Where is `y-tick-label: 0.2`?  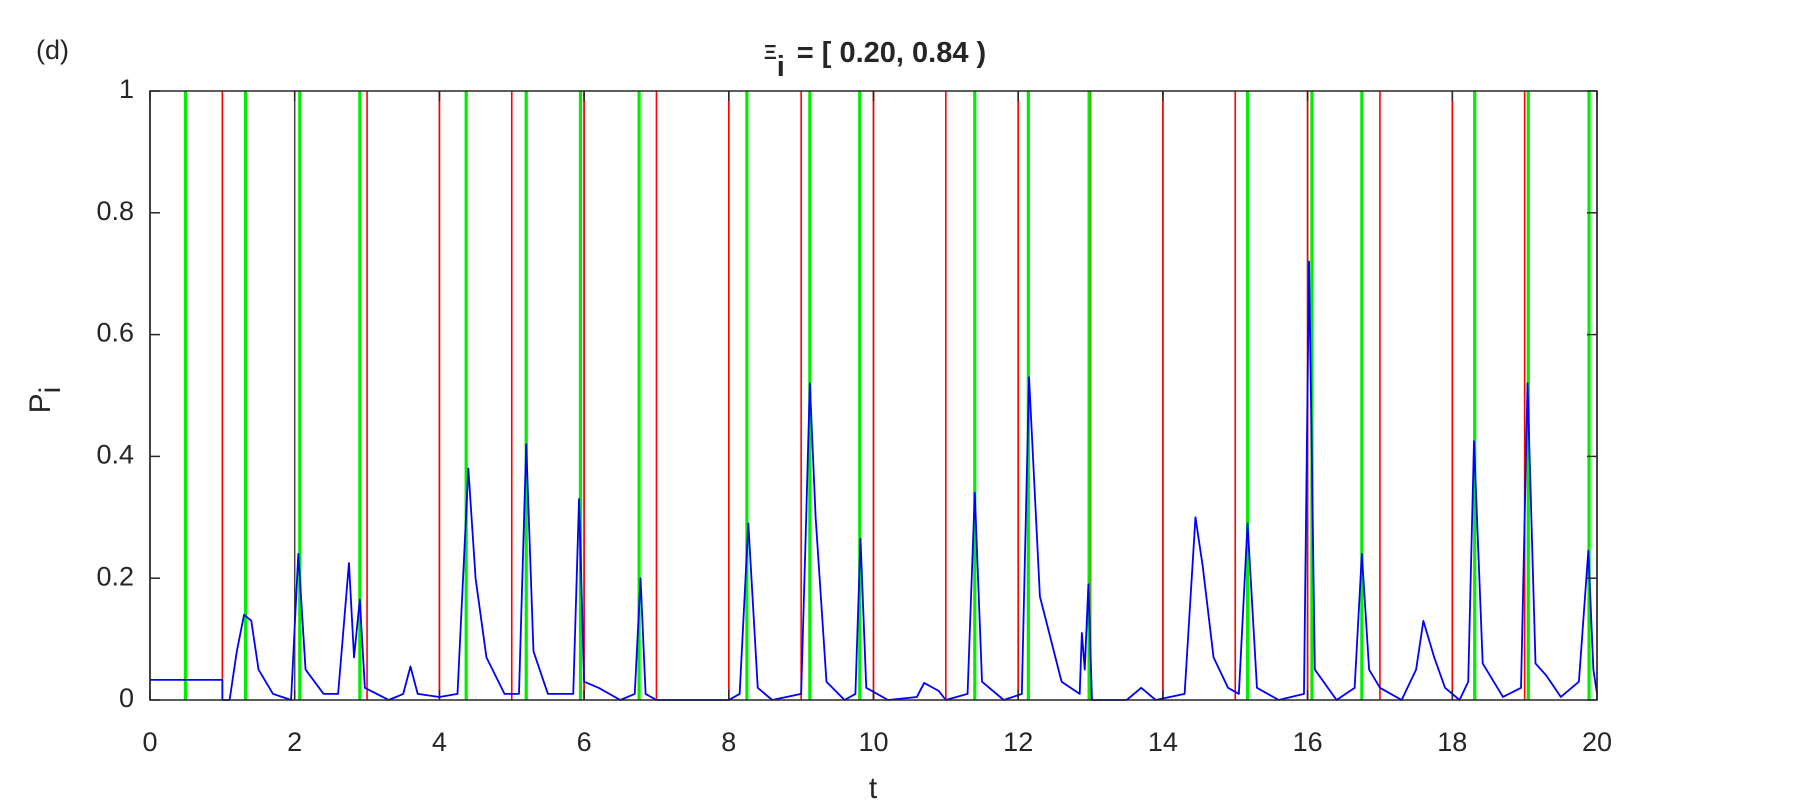 y-tick-label: 0.2 is located at coordinates (115, 576).